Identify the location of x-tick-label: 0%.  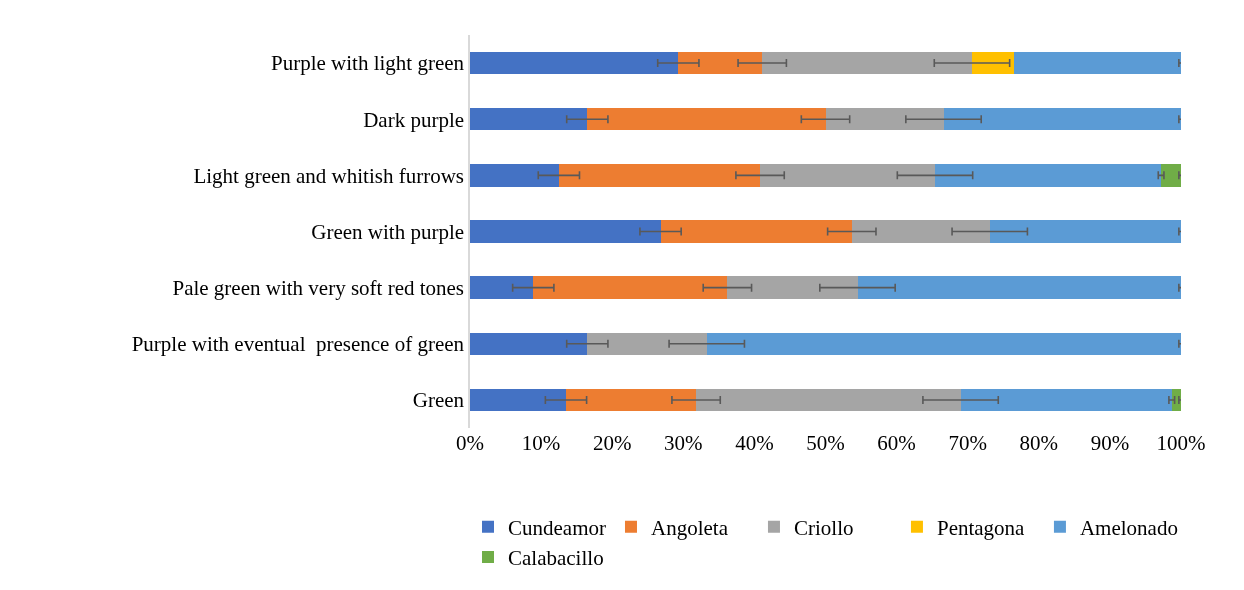
(470, 443).